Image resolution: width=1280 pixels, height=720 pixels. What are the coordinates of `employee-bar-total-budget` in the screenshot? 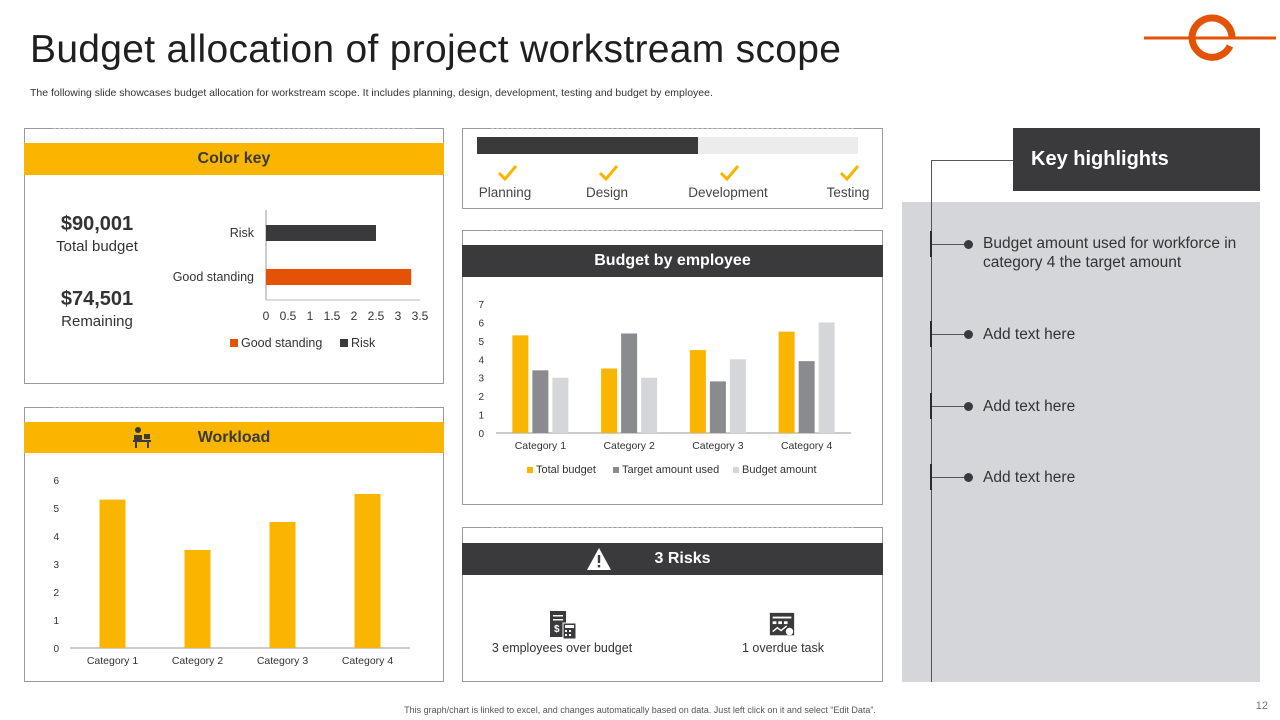 It's located at (697, 391).